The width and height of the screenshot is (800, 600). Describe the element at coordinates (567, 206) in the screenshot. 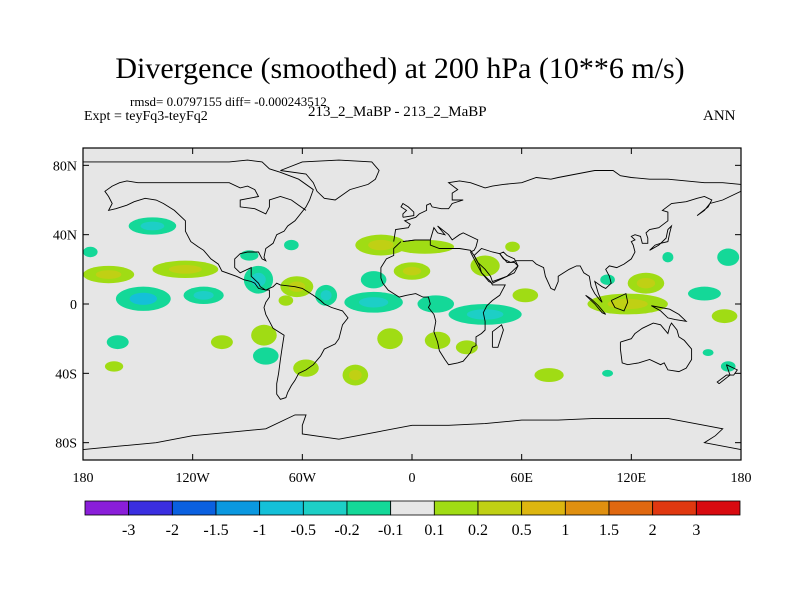

I see `coastline-eurasia` at that location.